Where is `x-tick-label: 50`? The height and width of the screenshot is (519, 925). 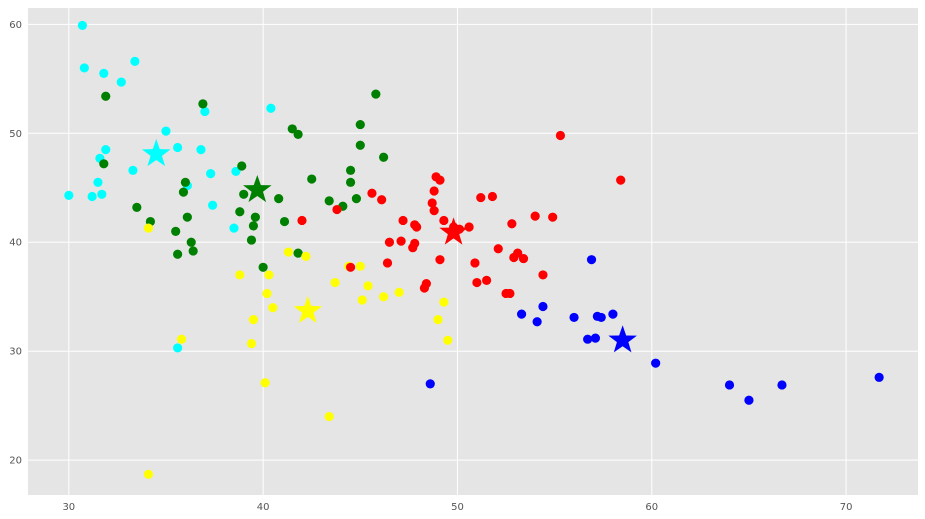
x-tick-label: 50 is located at coordinates (457, 507).